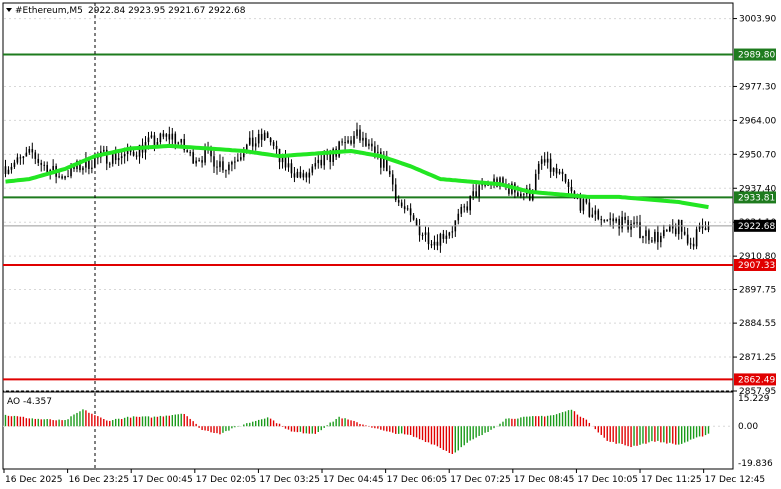 The image size is (781, 489). What do you see at coordinates (757, 392) in the screenshot?
I see `price-tick-label: 2857.95` at bounding box center [757, 392].